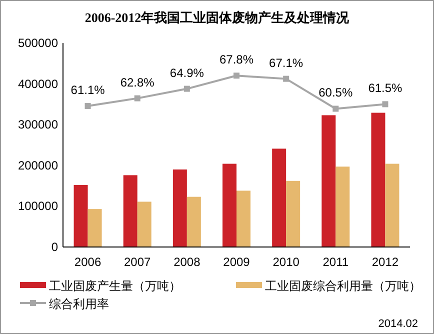  Describe the element at coordinates (138, 262) in the screenshot. I see `x-tick-label: 2007` at that location.